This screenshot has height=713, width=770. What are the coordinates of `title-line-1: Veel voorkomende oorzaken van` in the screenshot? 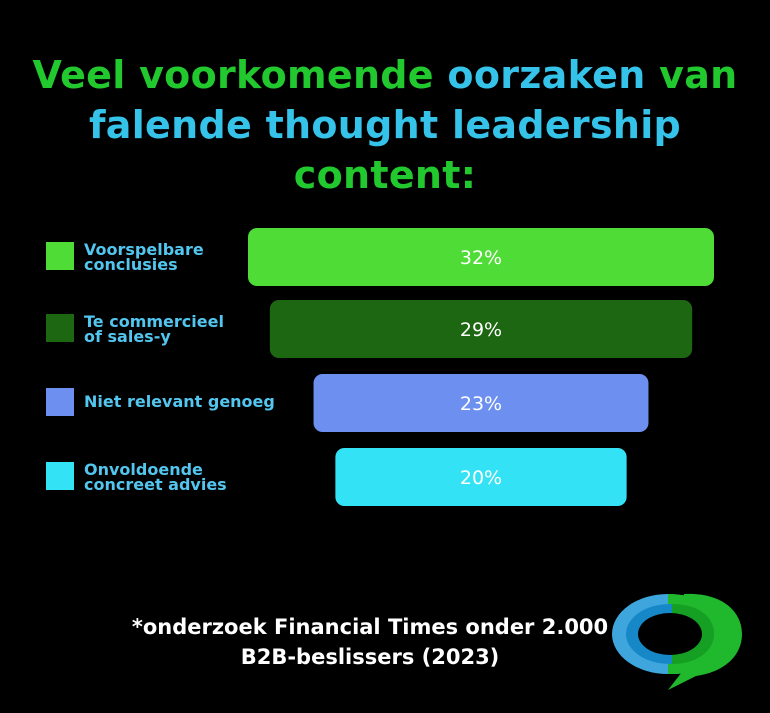 It's located at (385, 75).